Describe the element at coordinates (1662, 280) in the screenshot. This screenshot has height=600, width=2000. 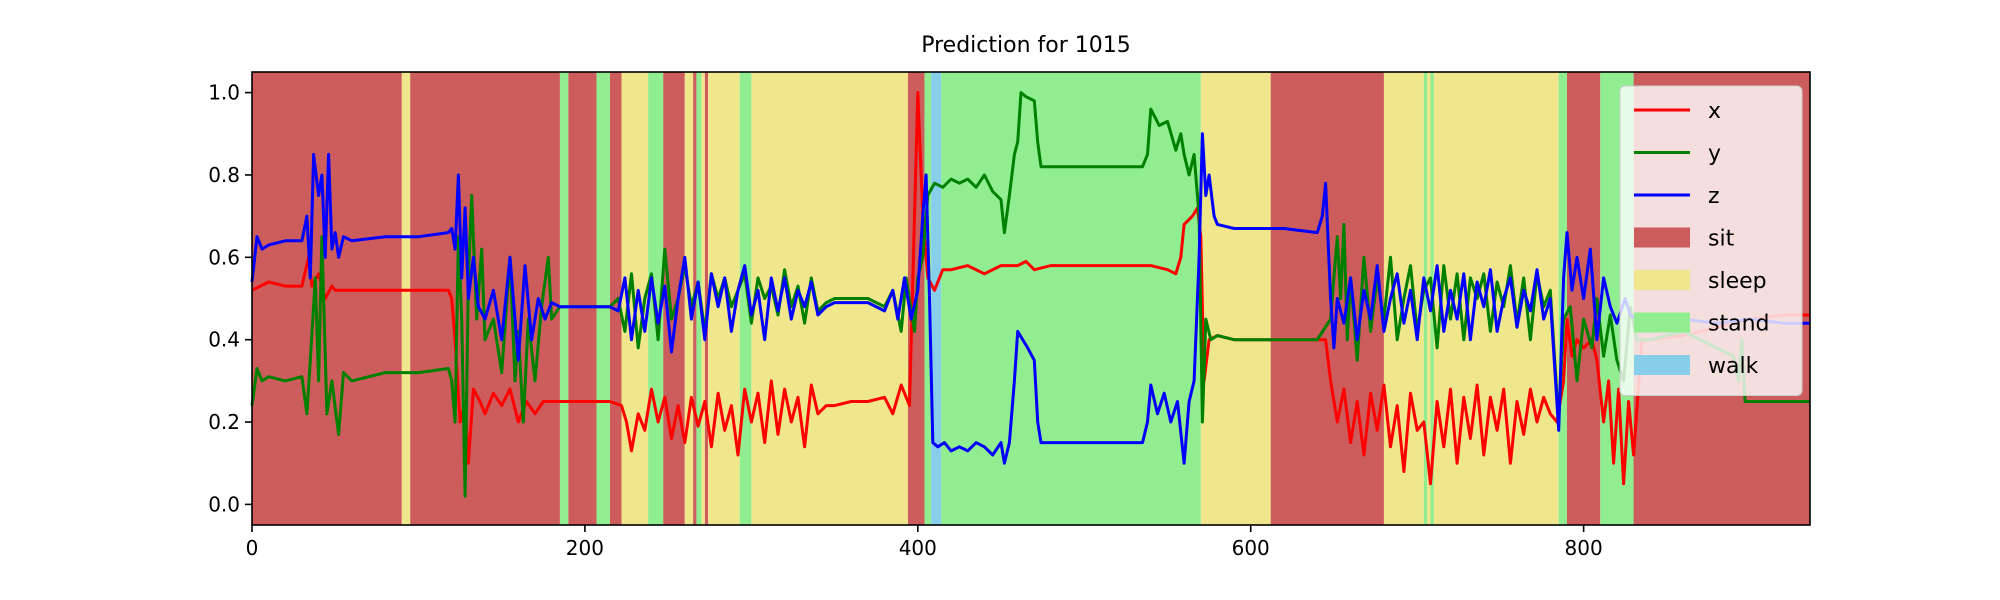
I see `legend-swatch-sleep` at that location.